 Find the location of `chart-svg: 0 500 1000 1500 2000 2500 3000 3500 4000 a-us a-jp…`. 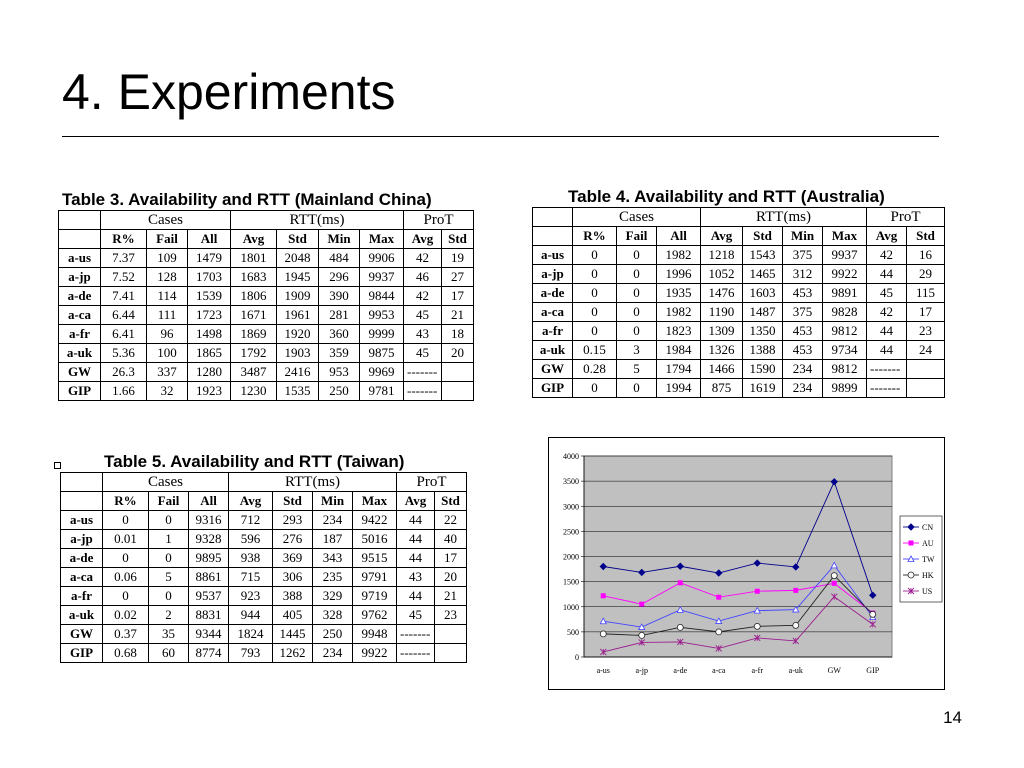

chart-svg: 0 500 1000 1500 2000 2500 3000 3500 4000 a-us a-jp… is located at coordinates (753, 563).